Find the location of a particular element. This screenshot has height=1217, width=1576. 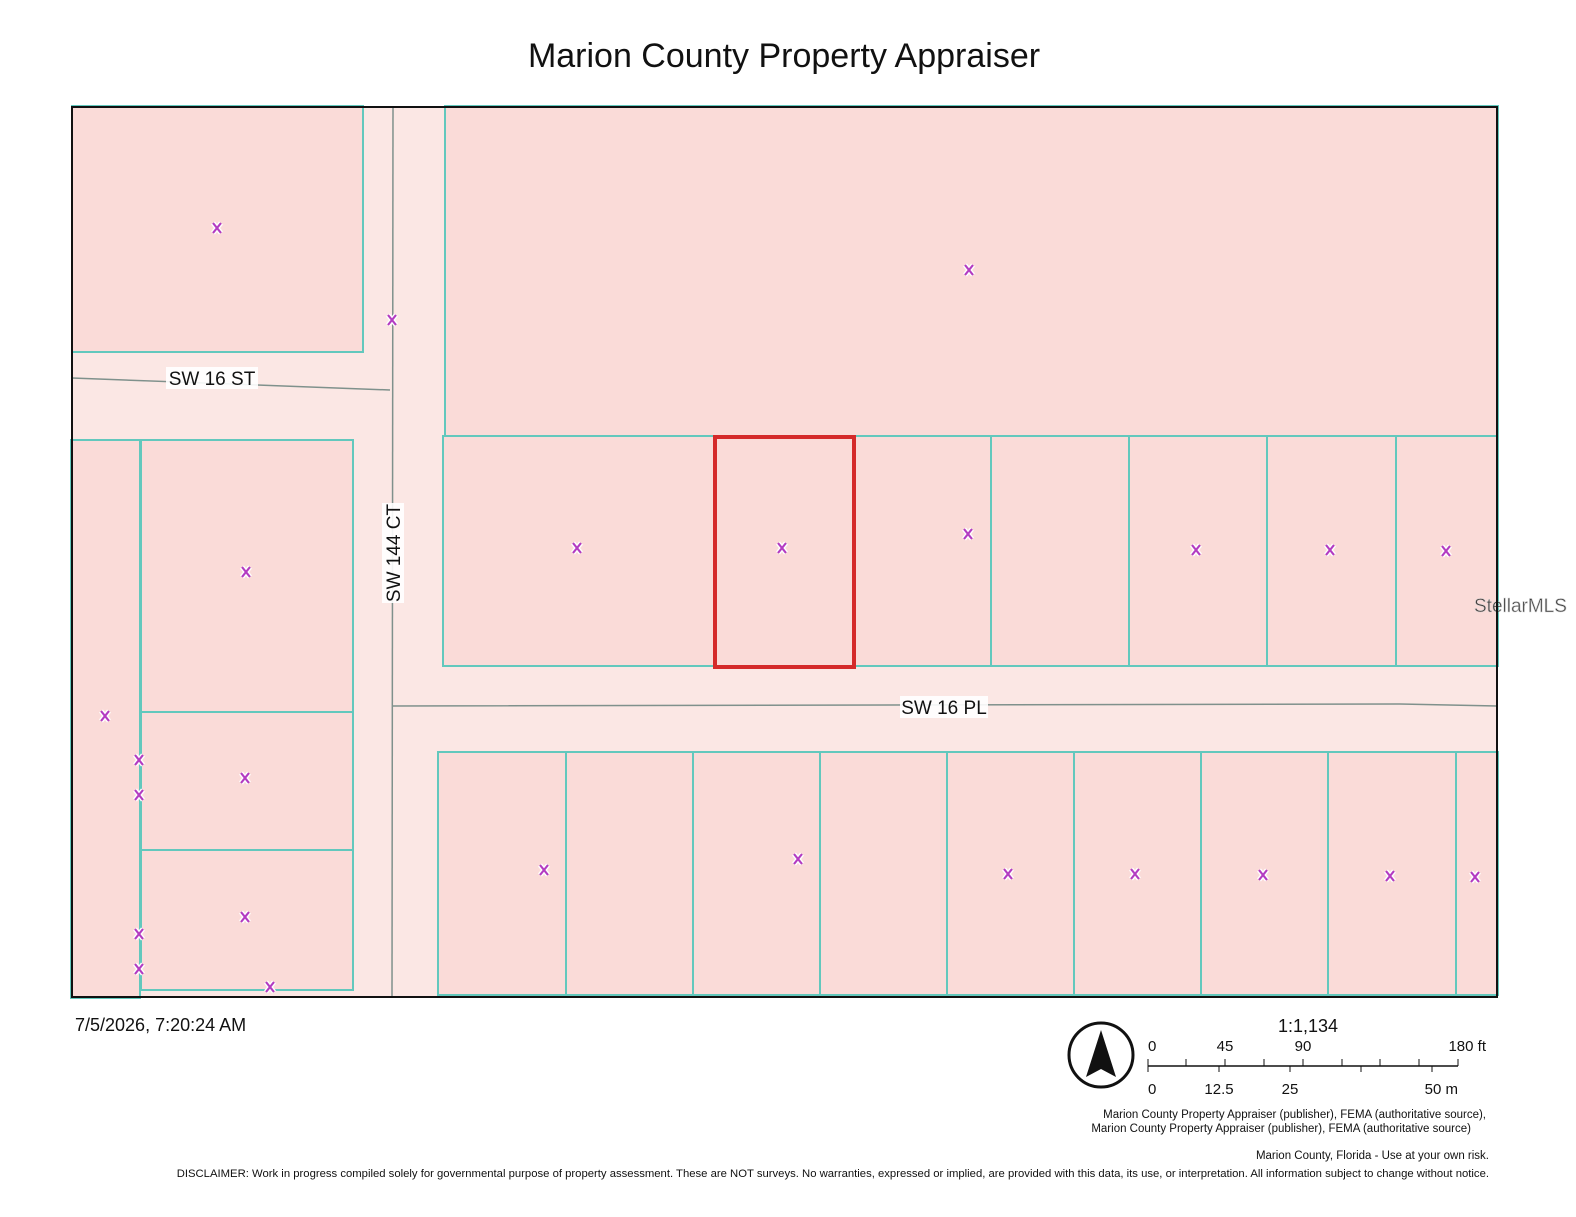

scale-label-ft: 0 is located at coordinates (1152, 1046).